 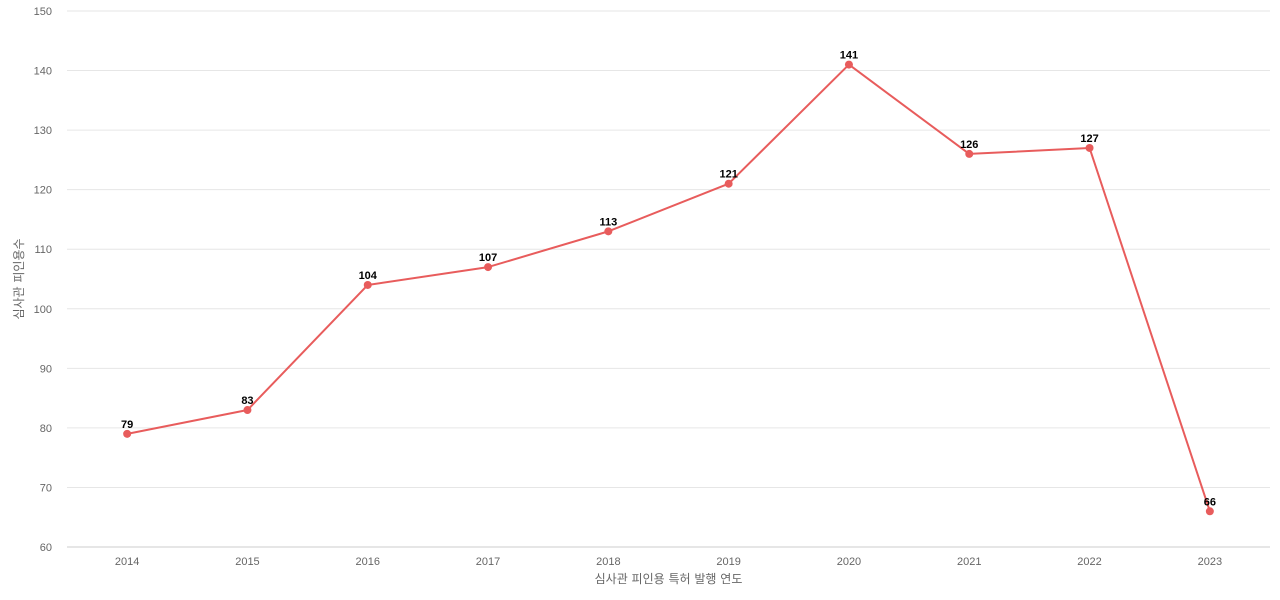 I want to click on x-tick-label: 2017, so click(x=488, y=562).